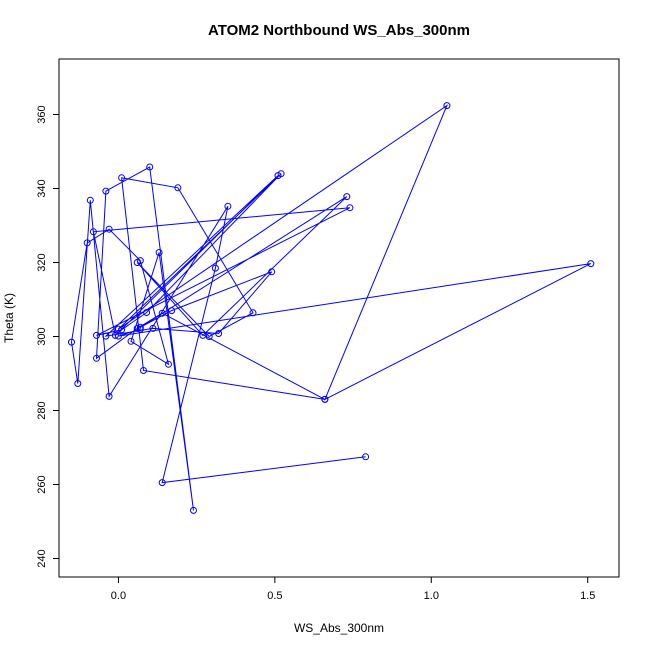  I want to click on y-axis: 240 260 280 300 320 340 360, so click(47, 336).